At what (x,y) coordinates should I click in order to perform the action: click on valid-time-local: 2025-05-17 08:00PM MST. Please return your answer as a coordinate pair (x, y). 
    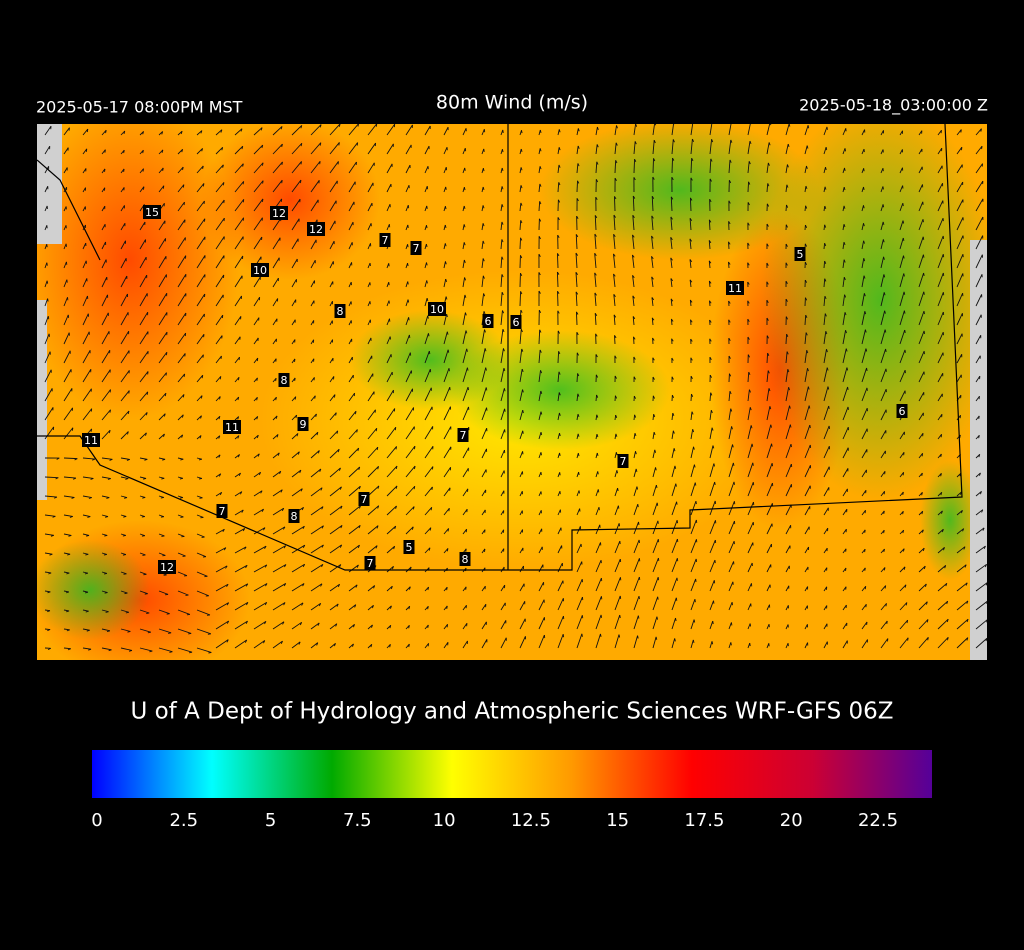
    Looking at the image, I should click on (139, 107).